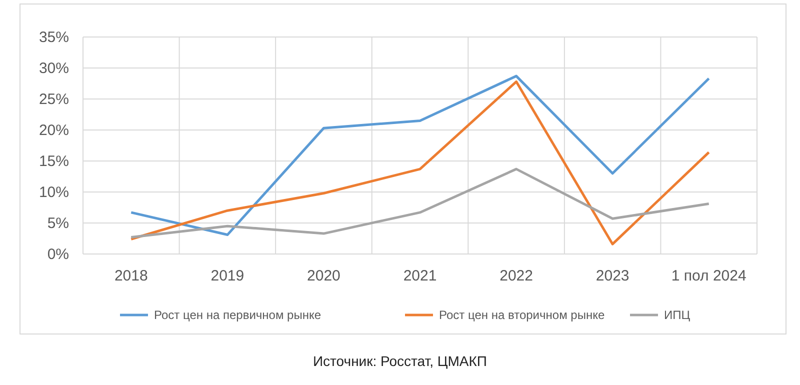  What do you see at coordinates (613, 276) in the screenshot?
I see `x-tick-label: 2023` at bounding box center [613, 276].